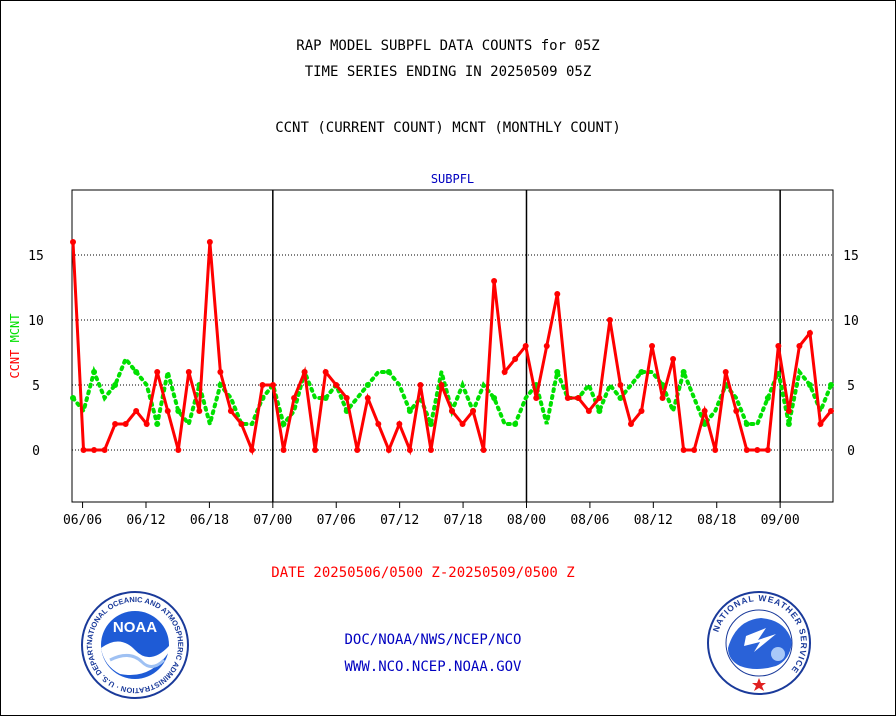 This screenshot has width=896, height=716. What do you see at coordinates (851, 321) in the screenshot?
I see `y-tick-label-right: 10` at bounding box center [851, 321].